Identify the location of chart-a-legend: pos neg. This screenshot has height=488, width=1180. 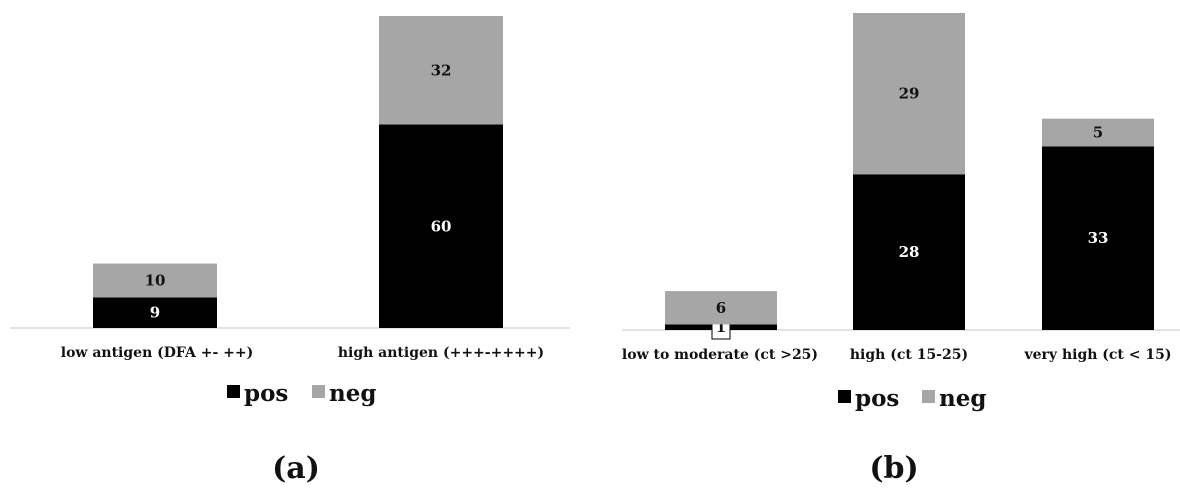
(301, 393).